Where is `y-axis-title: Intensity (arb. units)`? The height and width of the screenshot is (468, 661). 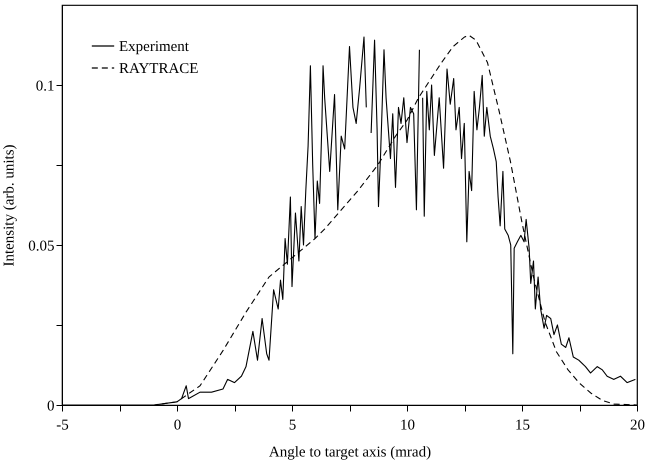
y-axis-title: Intensity (arb. units) is located at coordinates (9, 205).